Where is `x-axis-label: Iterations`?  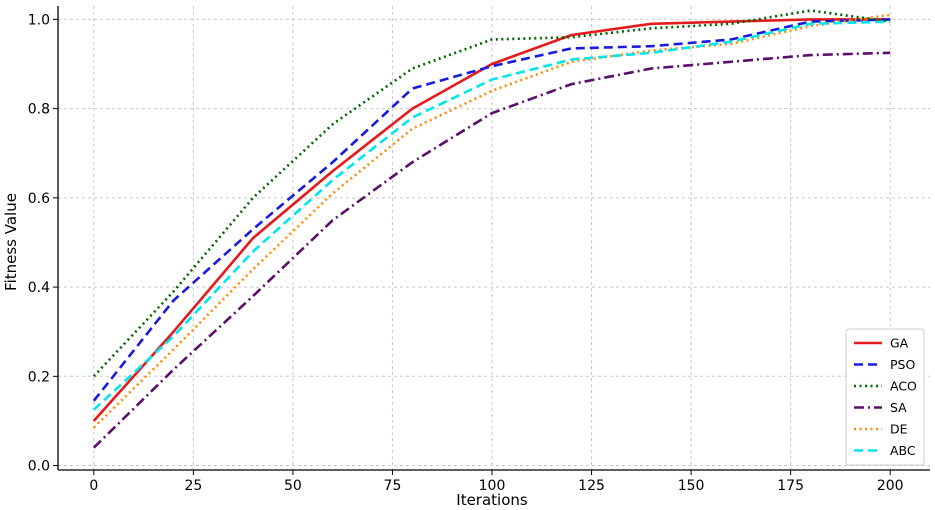 x-axis-label: Iterations is located at coordinates (492, 500).